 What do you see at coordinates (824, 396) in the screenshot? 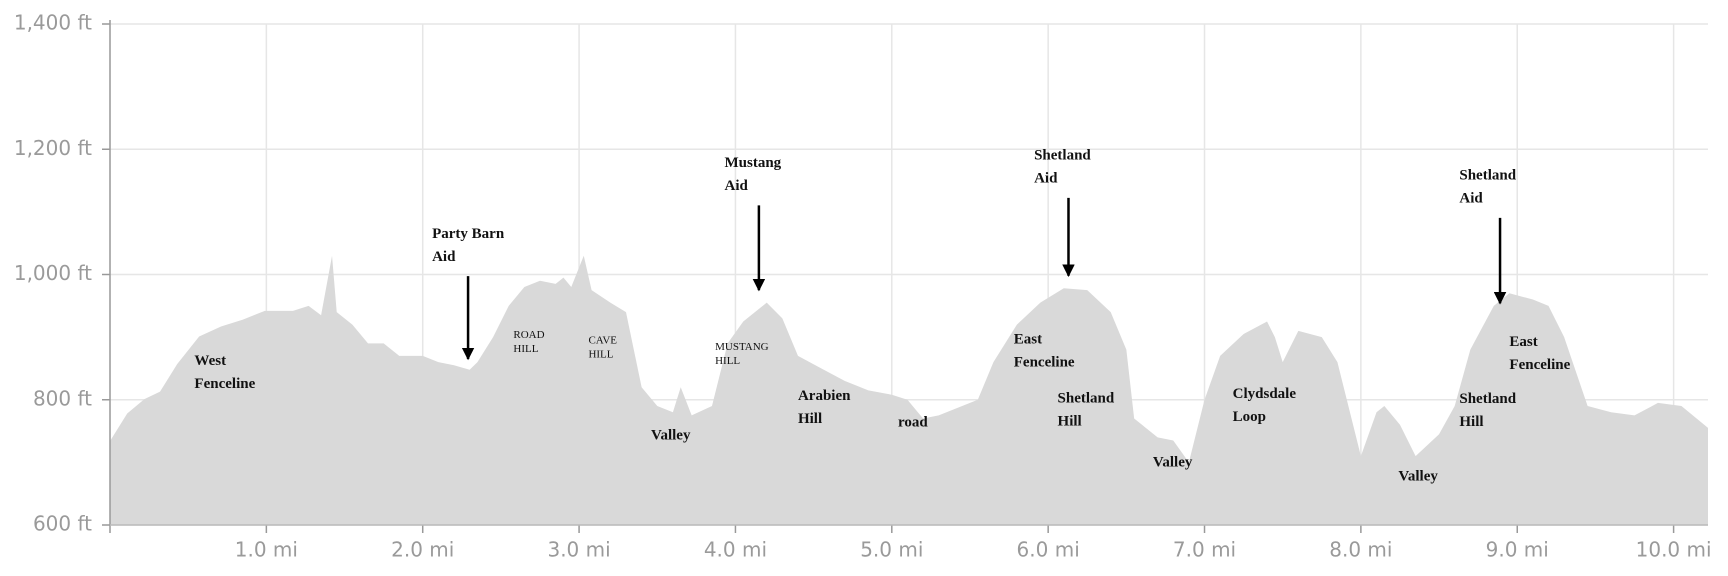
I see `annotation-text: Arabien` at bounding box center [824, 396].